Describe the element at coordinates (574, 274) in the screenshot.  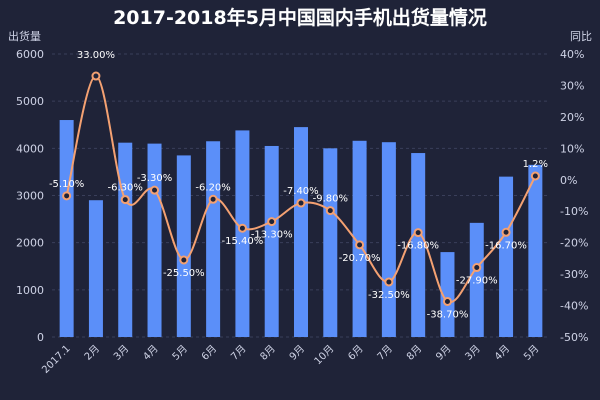
I see `right-tick-label: -30%` at that location.